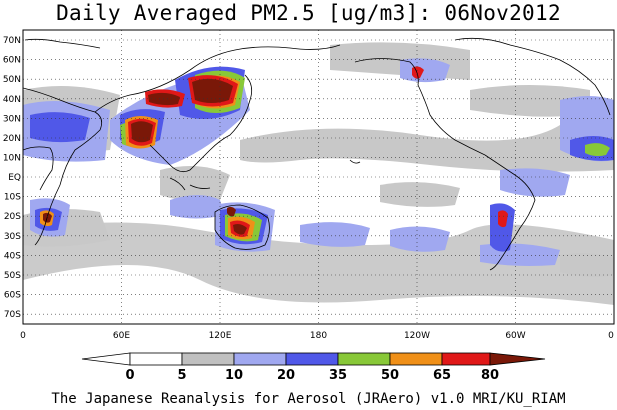  Describe the element at coordinates (417, 336) in the screenshot. I see `x-tick-label: 120W` at that location.